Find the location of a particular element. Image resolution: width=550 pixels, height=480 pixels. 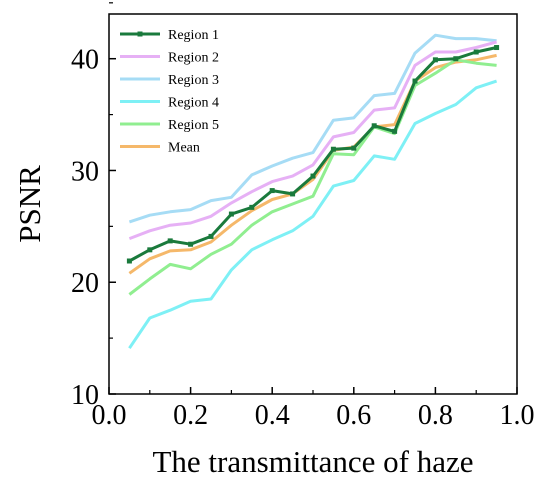

y-tick-label: 20 is located at coordinates (85, 283).